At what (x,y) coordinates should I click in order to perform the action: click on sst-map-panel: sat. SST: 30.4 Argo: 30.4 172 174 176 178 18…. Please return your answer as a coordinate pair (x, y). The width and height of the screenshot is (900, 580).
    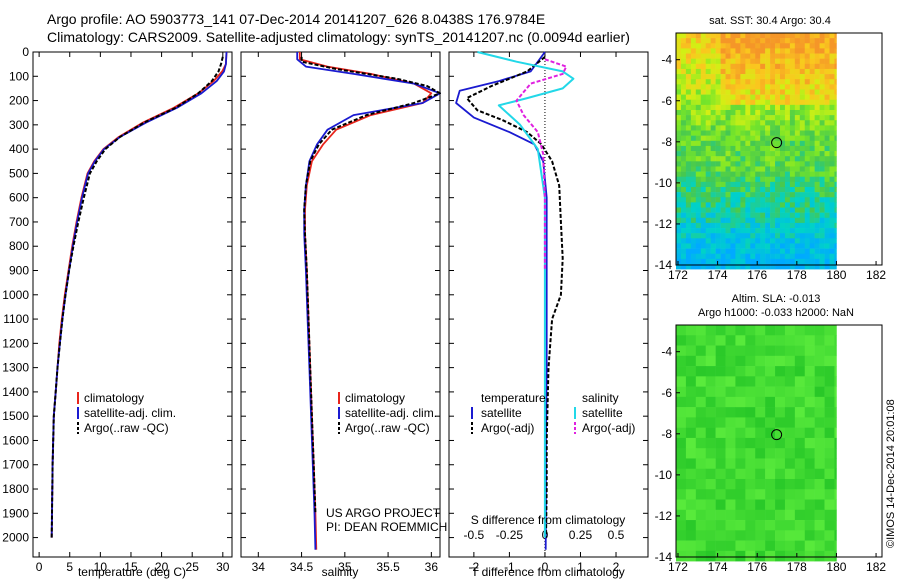
    Looking at the image, I should click on (771, 148).